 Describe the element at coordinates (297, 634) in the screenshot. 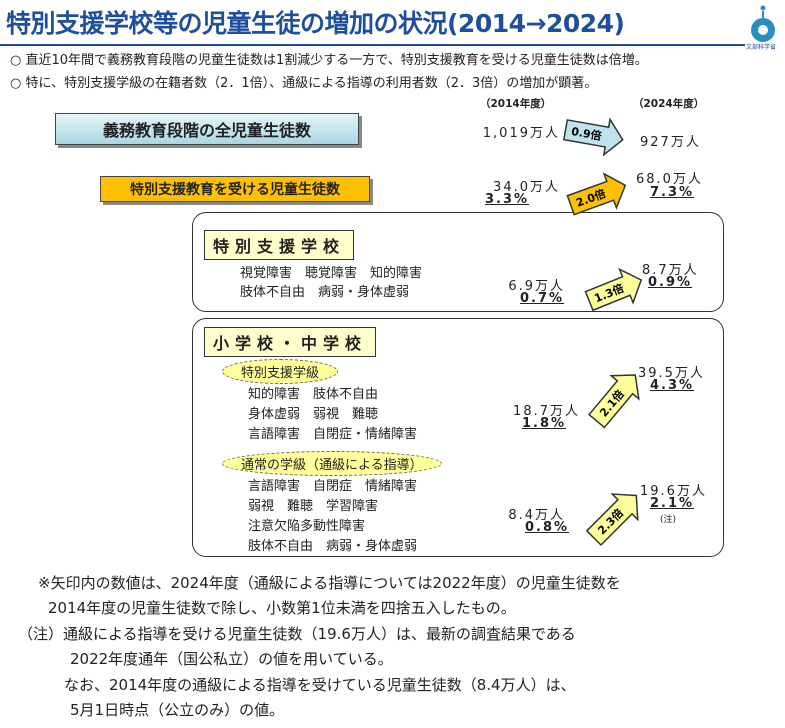

I see `footnote-3: （注）通級による指導を受ける児童生徒数（19.6万人）は、最新の調査結果である` at that location.